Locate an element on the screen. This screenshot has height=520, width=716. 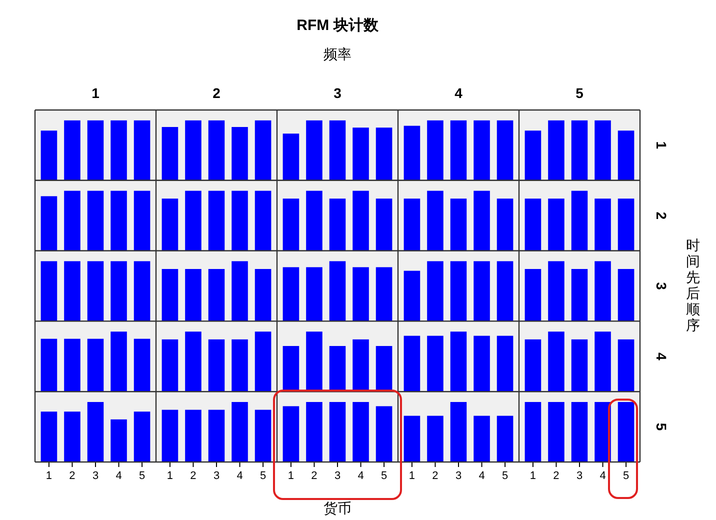
y2-axis-title: 4 is located at coordinates (661, 356).